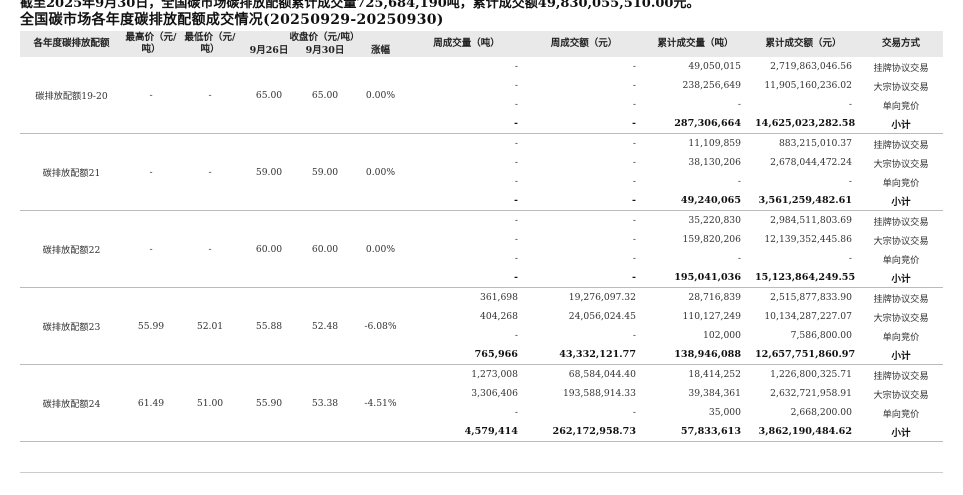 The height and width of the screenshot is (495, 963). I want to click on min-price-cell: 51.00, so click(210, 403).